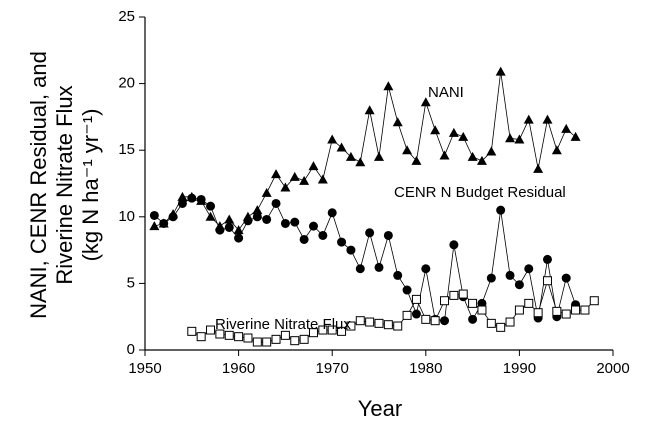 Image resolution: width=661 pixels, height=425 pixels. What do you see at coordinates (126, 83) in the screenshot?
I see `y-tick-label: 20` at bounding box center [126, 83].